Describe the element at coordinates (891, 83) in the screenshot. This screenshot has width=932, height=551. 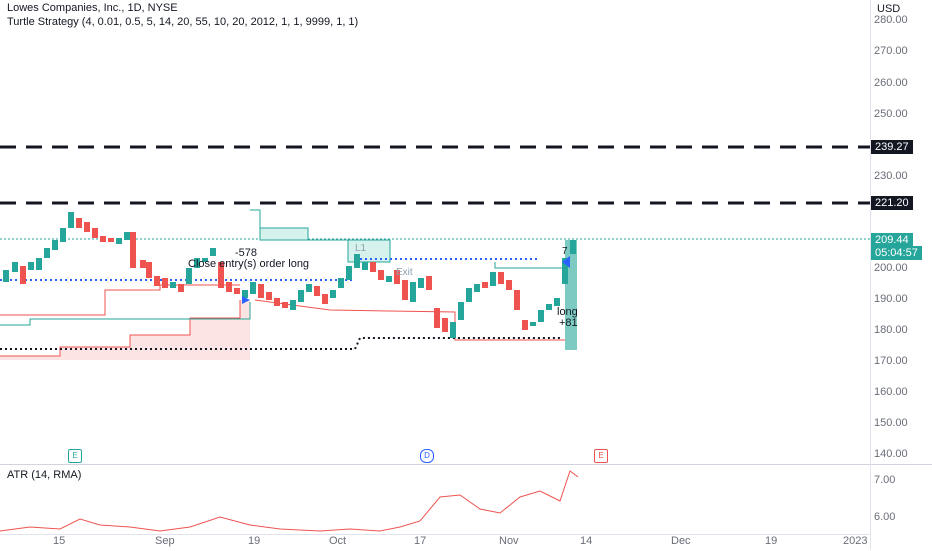
I see `price-tick: 260.00` at that location.